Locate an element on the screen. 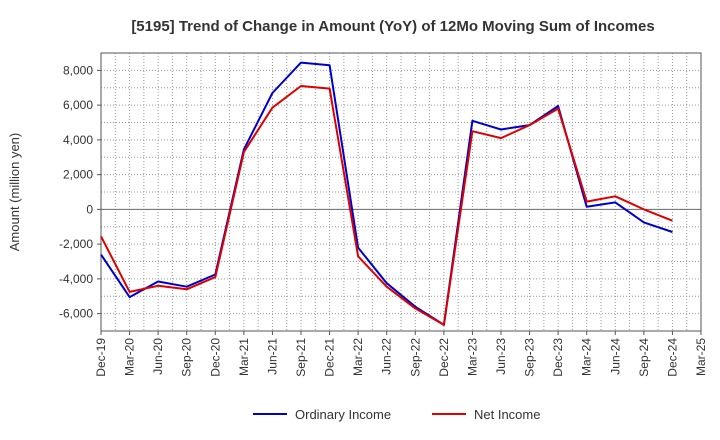  legend: Ordinary Income Net Income is located at coordinates (396, 414).